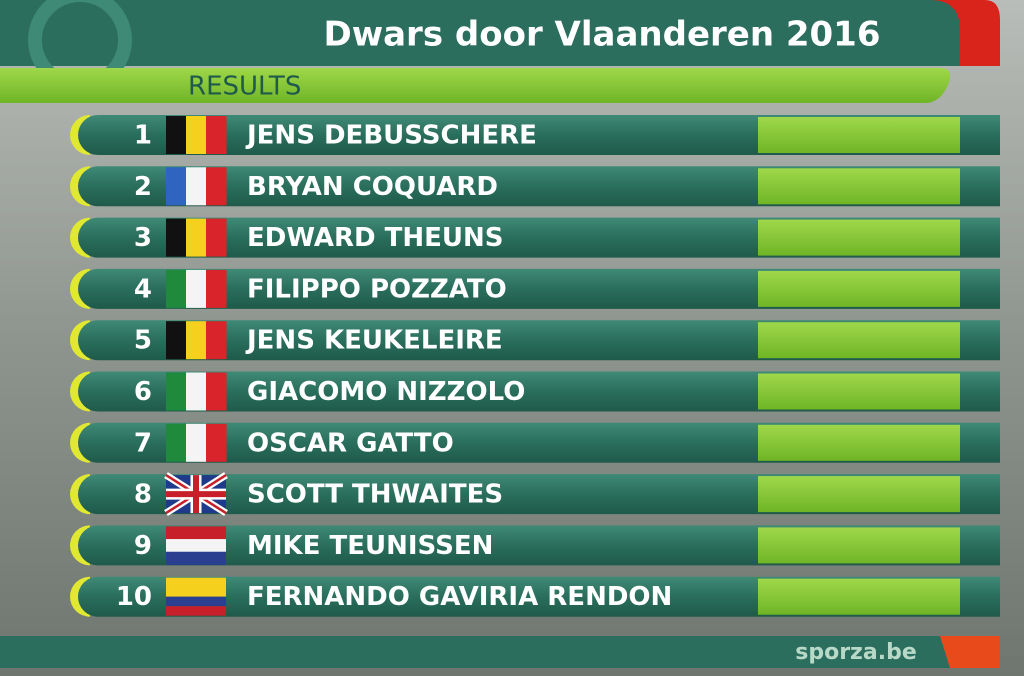  What do you see at coordinates (535, 288) in the screenshot?
I see `result-row: 4 FILIPPO POZZATO` at bounding box center [535, 288].